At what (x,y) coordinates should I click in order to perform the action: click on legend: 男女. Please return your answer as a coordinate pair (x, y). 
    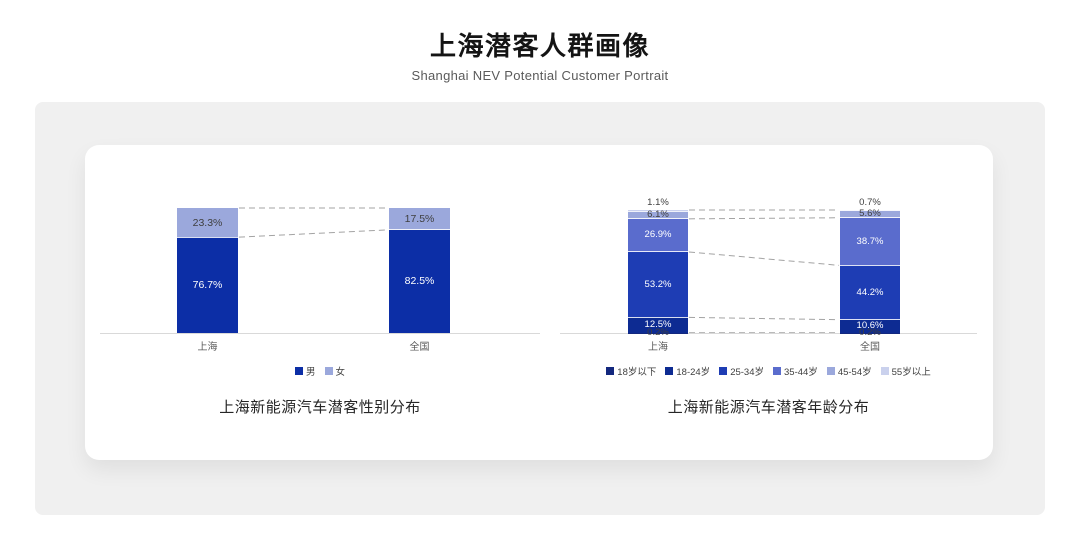
    Looking at the image, I should click on (320, 371).